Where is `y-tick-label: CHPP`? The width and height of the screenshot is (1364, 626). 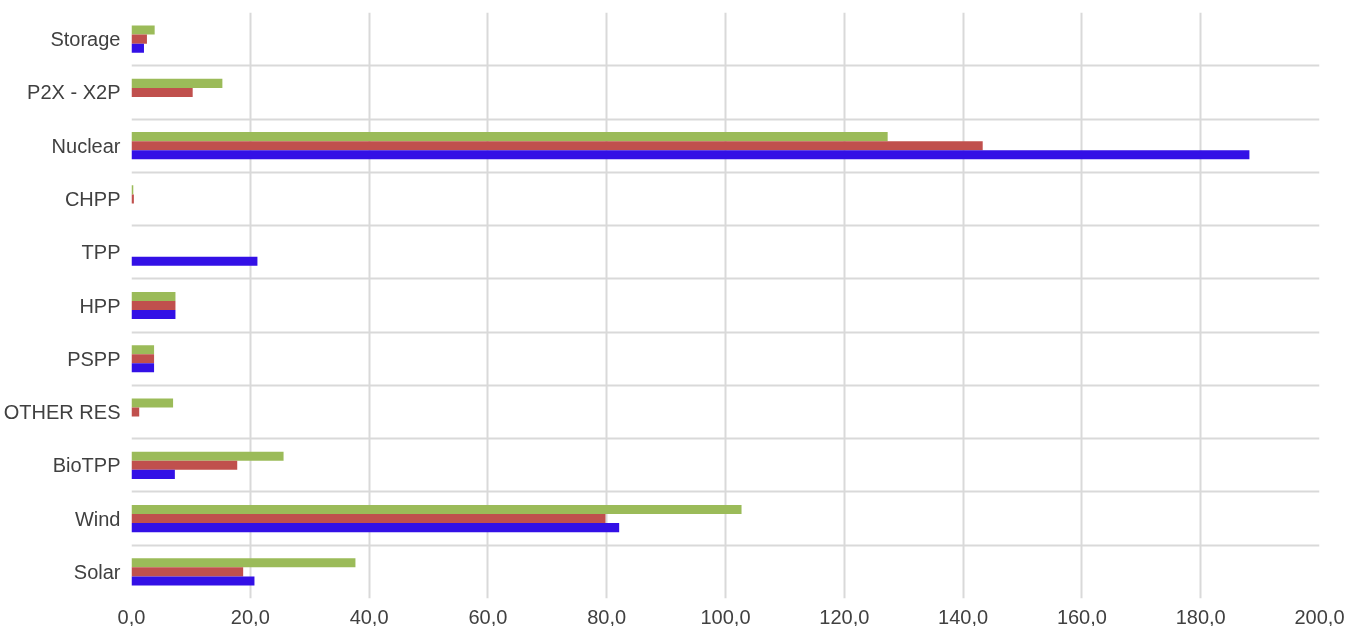 y-tick-label: CHPP is located at coordinates (92, 198).